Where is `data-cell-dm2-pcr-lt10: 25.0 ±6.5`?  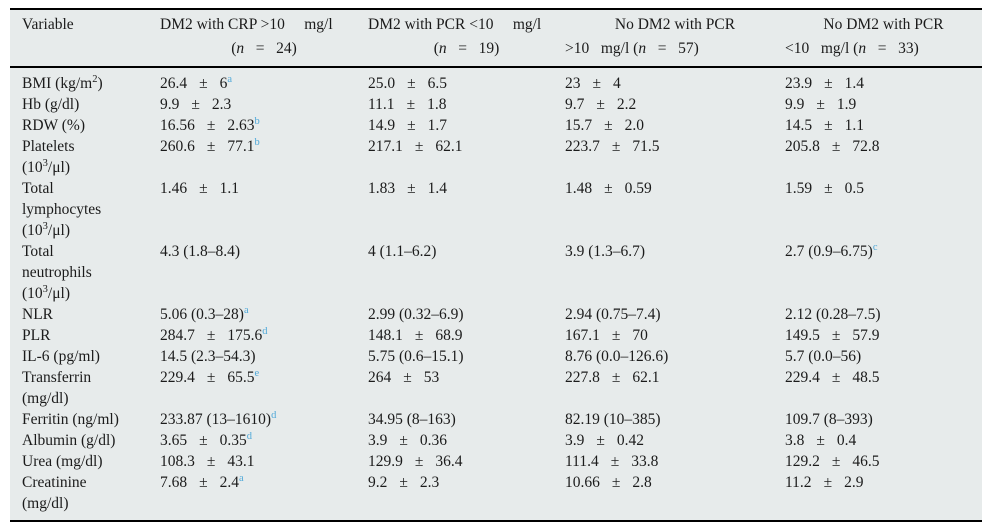 data-cell-dm2-pcr-lt10: 25.0 ±6.5 is located at coordinates (408, 83).